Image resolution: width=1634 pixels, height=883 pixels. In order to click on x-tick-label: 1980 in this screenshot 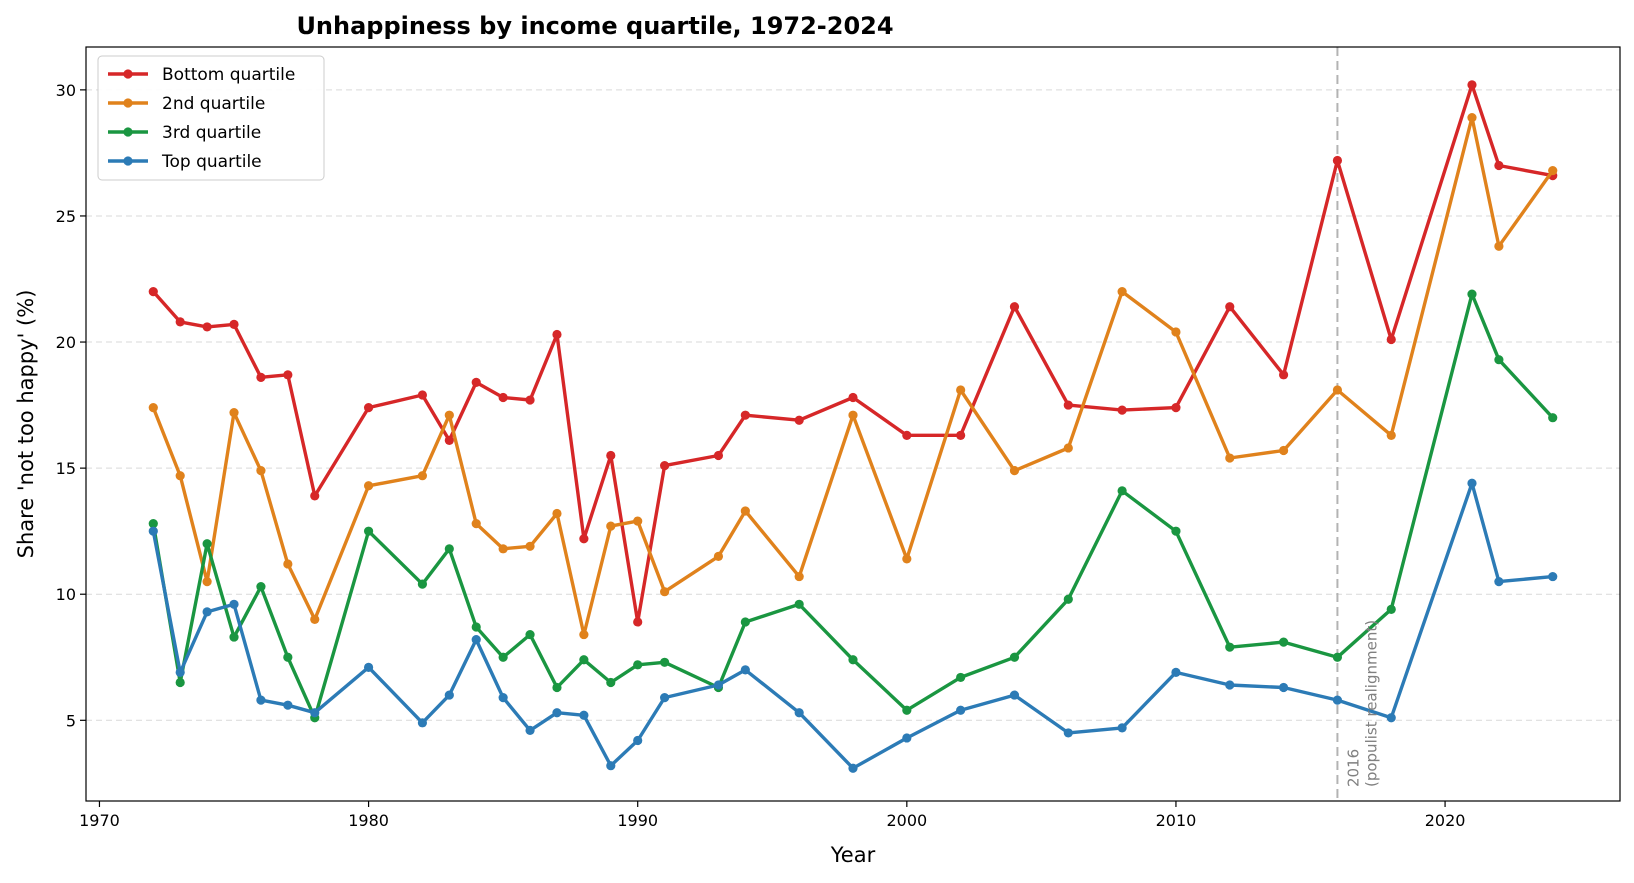, I will do `click(368, 820)`.